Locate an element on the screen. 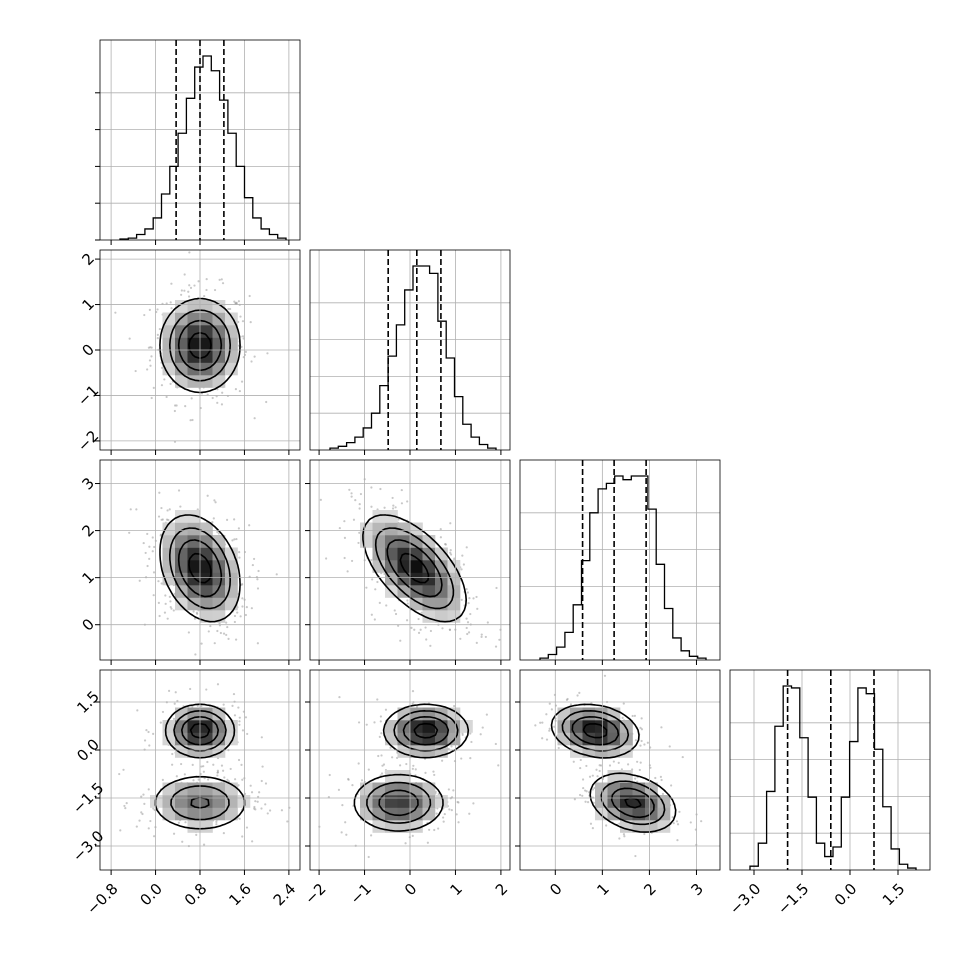 The width and height of the screenshot is (970, 970). histogram-step is located at coordinates (203, 147).